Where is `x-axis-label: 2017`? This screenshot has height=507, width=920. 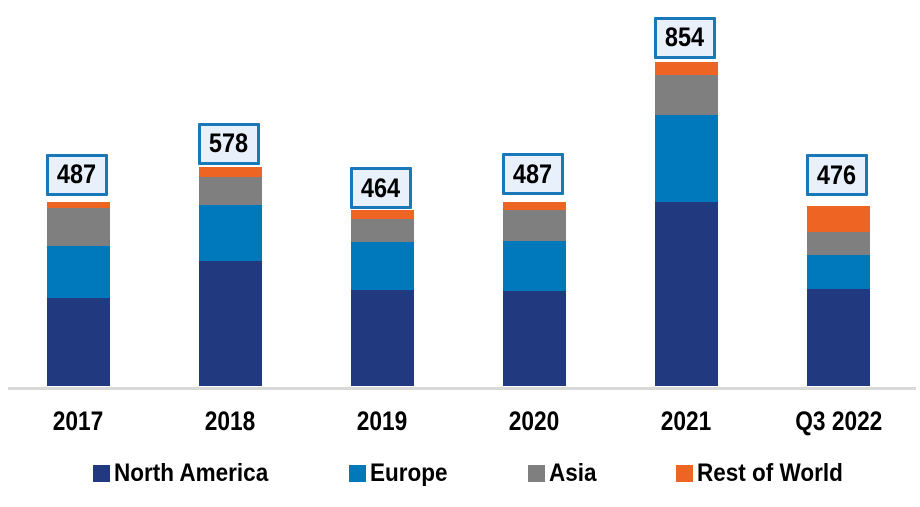
x-axis-label: 2017 is located at coordinates (79, 420).